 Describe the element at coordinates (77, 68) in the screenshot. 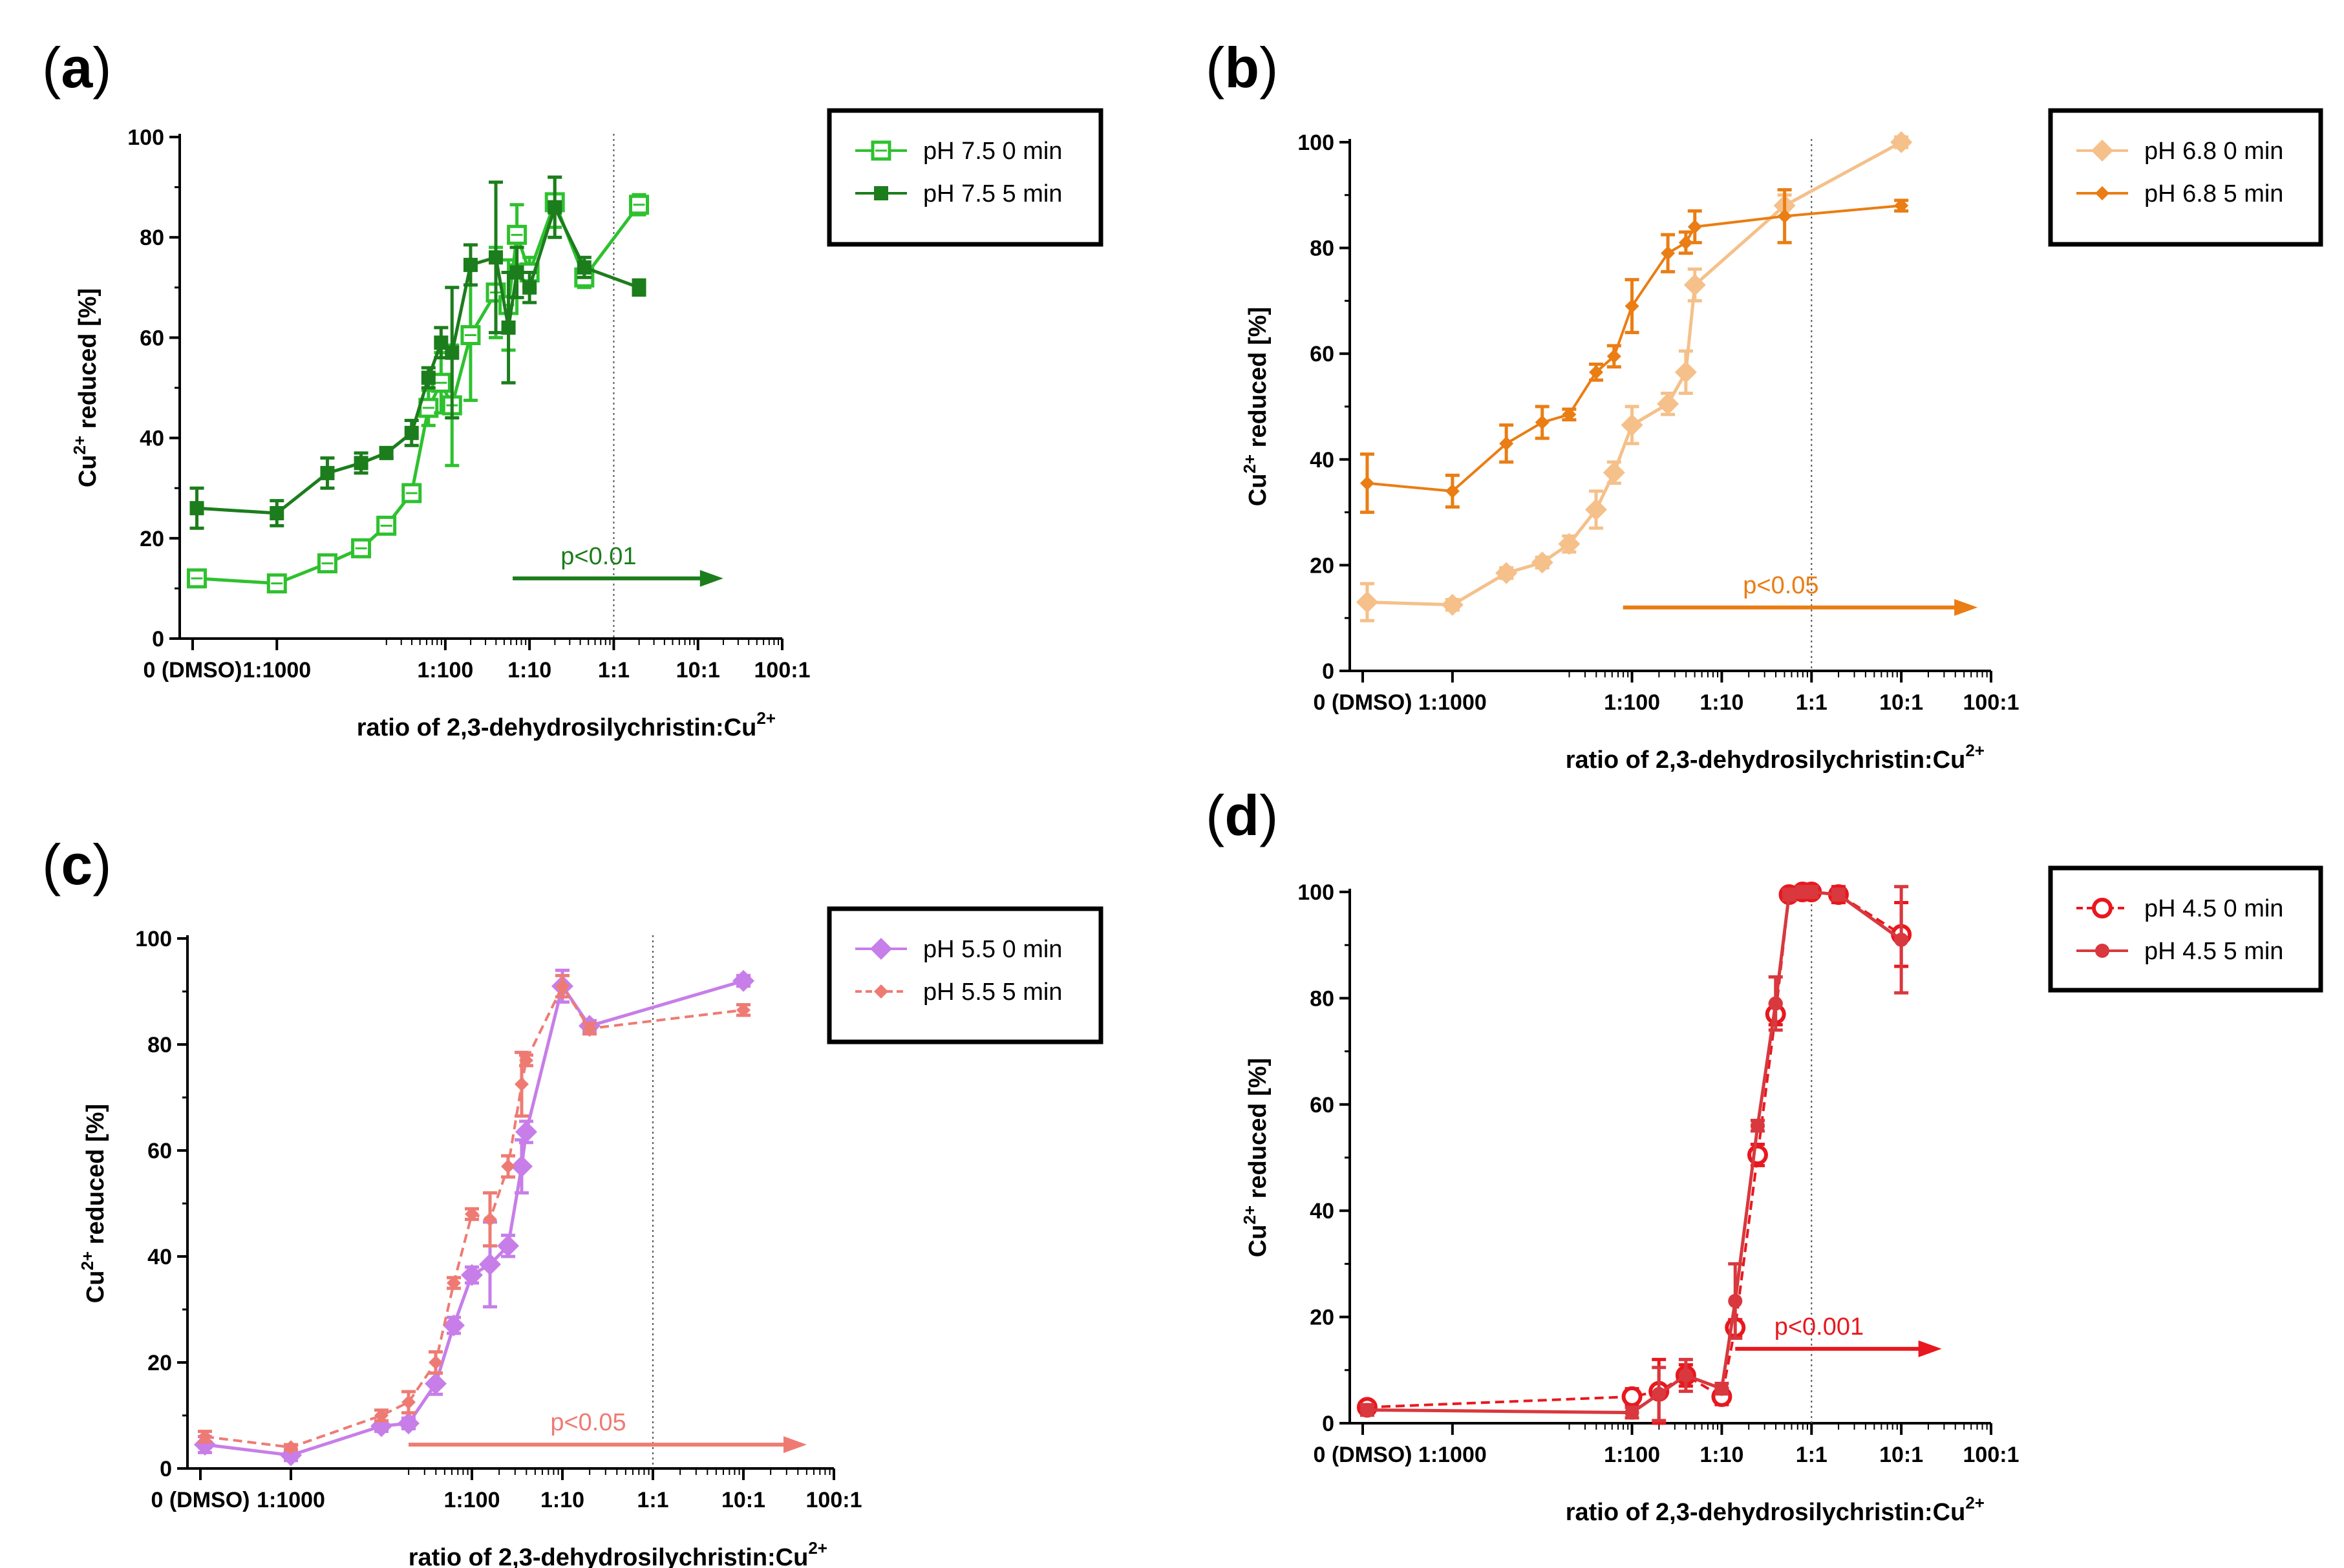

I see `panel-label: (a)` at that location.